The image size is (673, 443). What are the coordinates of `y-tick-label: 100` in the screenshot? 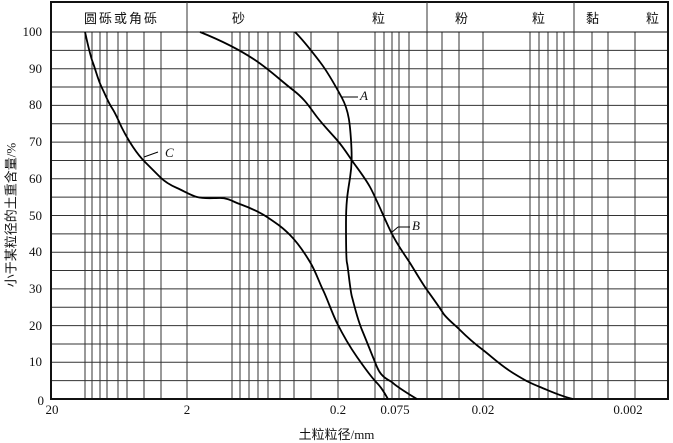 It's located at (32, 31).